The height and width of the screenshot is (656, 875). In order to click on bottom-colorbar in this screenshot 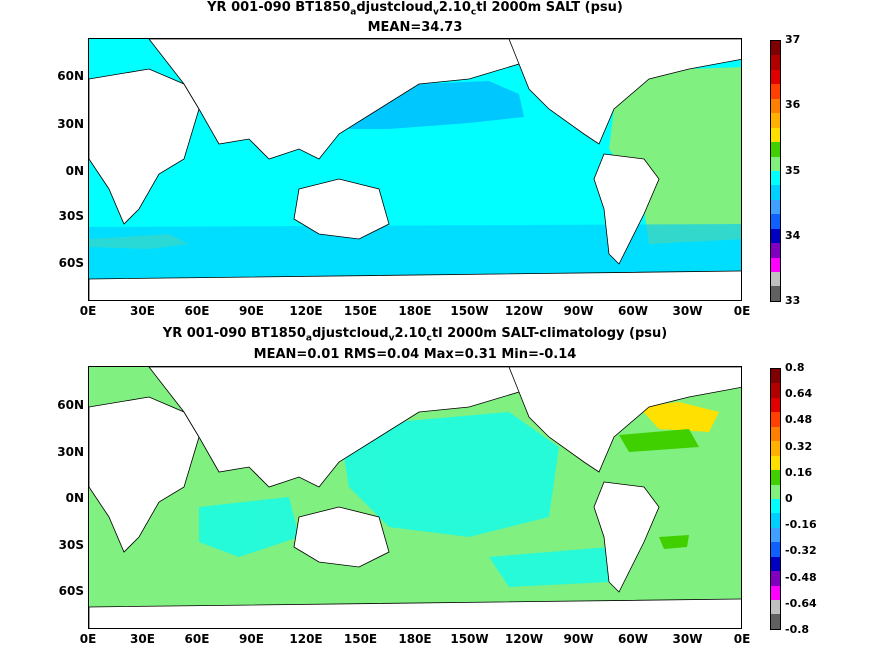, I will do `click(775, 499)`.